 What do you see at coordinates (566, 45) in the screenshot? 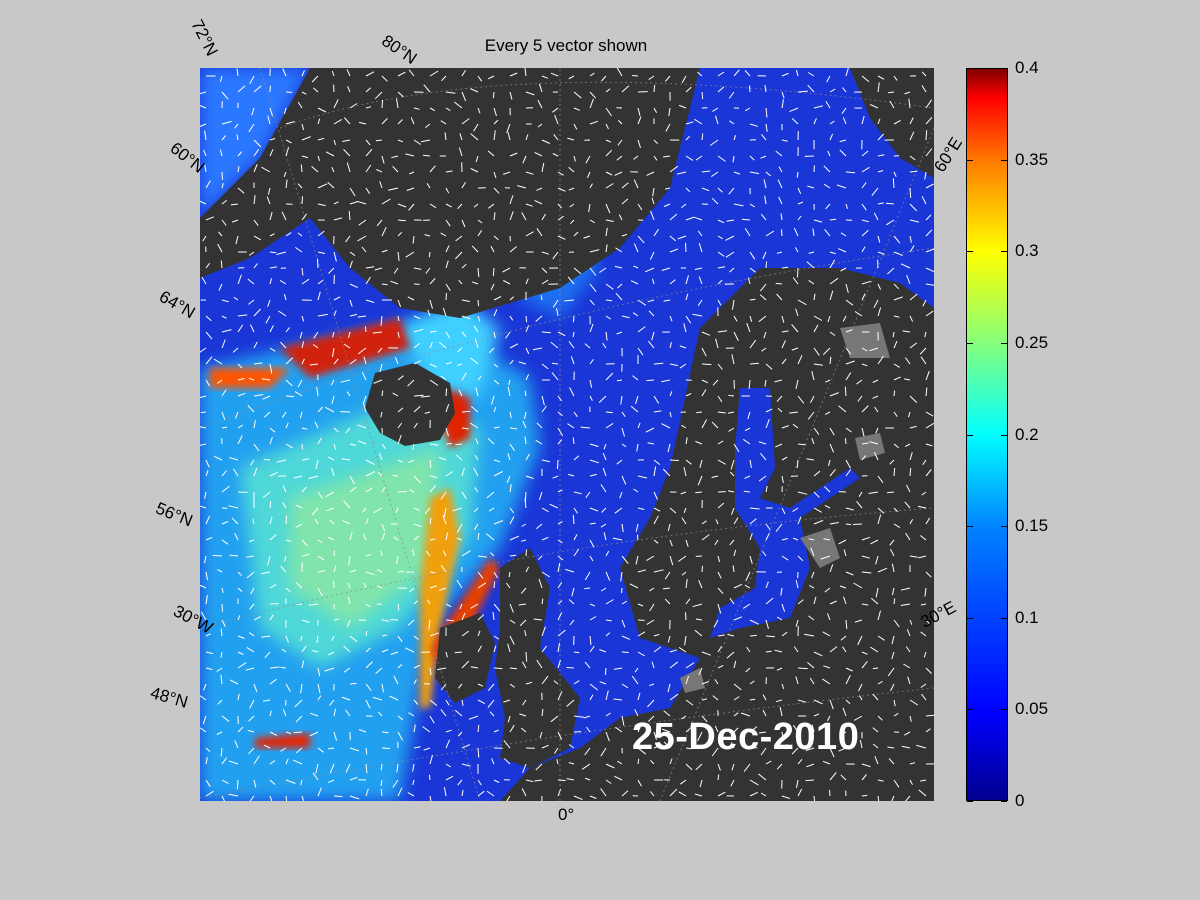
I see `plot-title: Every 5 vector shown` at bounding box center [566, 45].